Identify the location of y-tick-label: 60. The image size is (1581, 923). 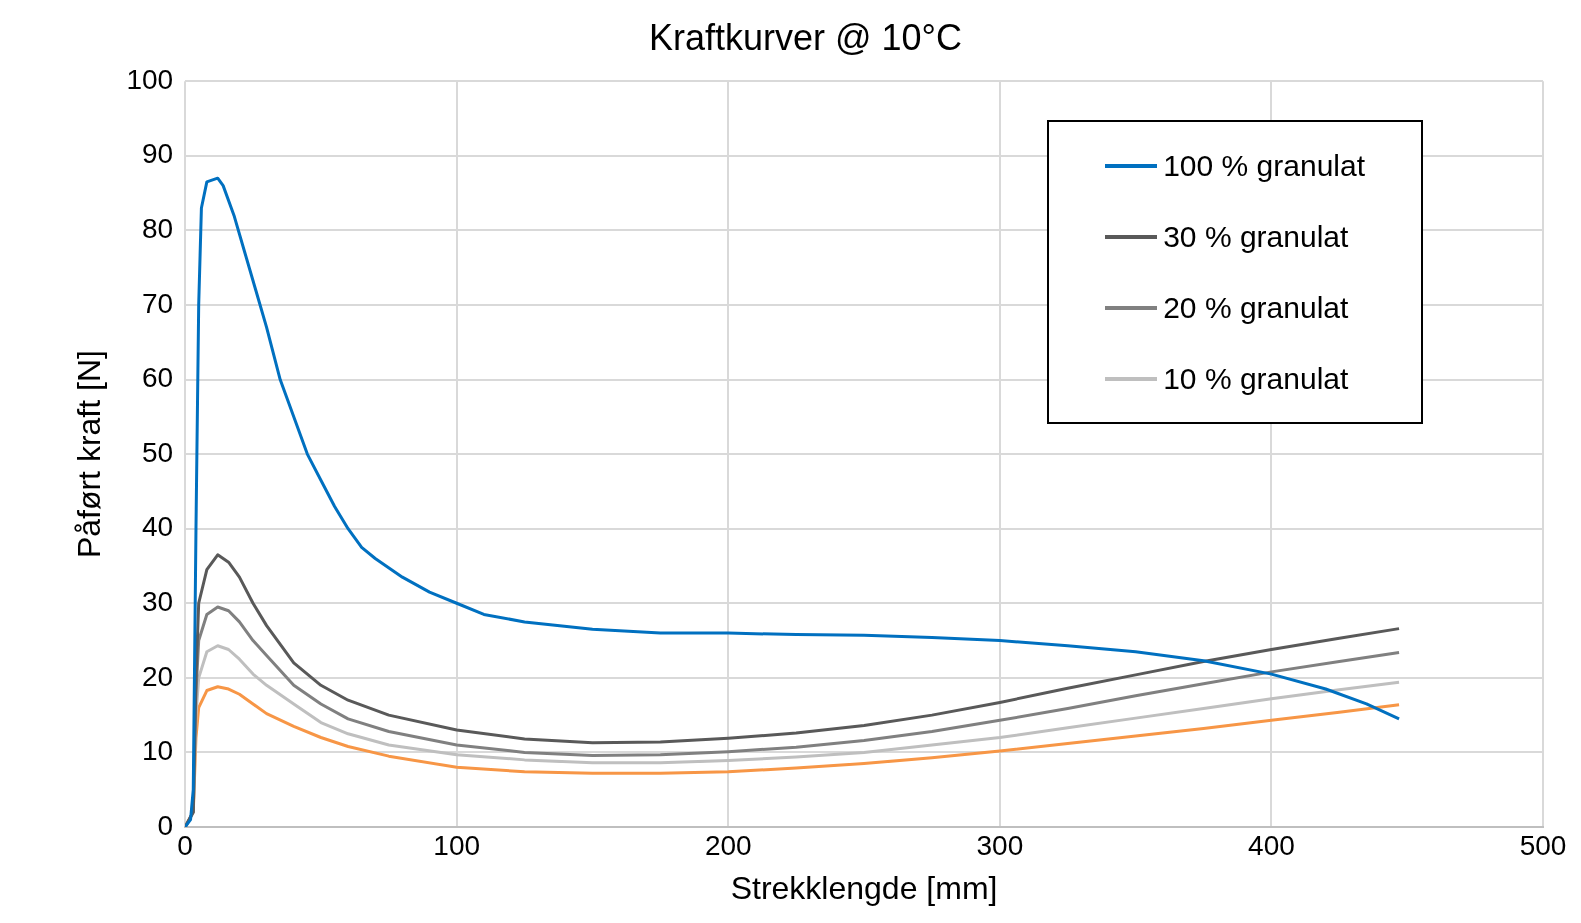
(157, 378).